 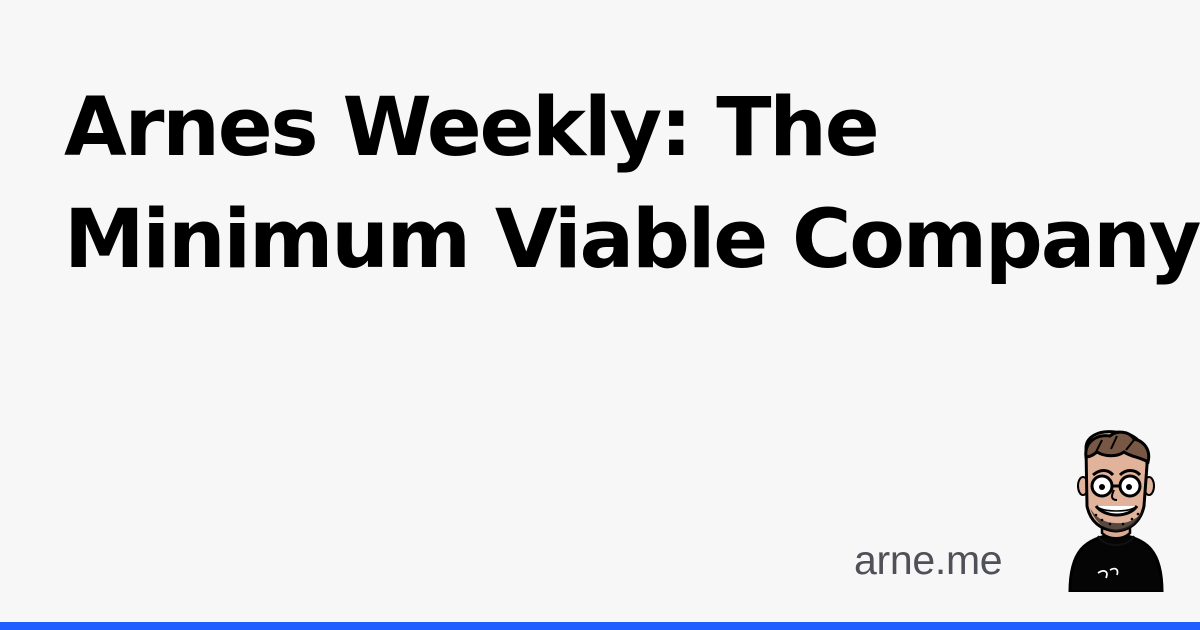 What do you see at coordinates (472, 128) in the screenshot?
I see `title-line-1: Arnes Weekly: The` at bounding box center [472, 128].